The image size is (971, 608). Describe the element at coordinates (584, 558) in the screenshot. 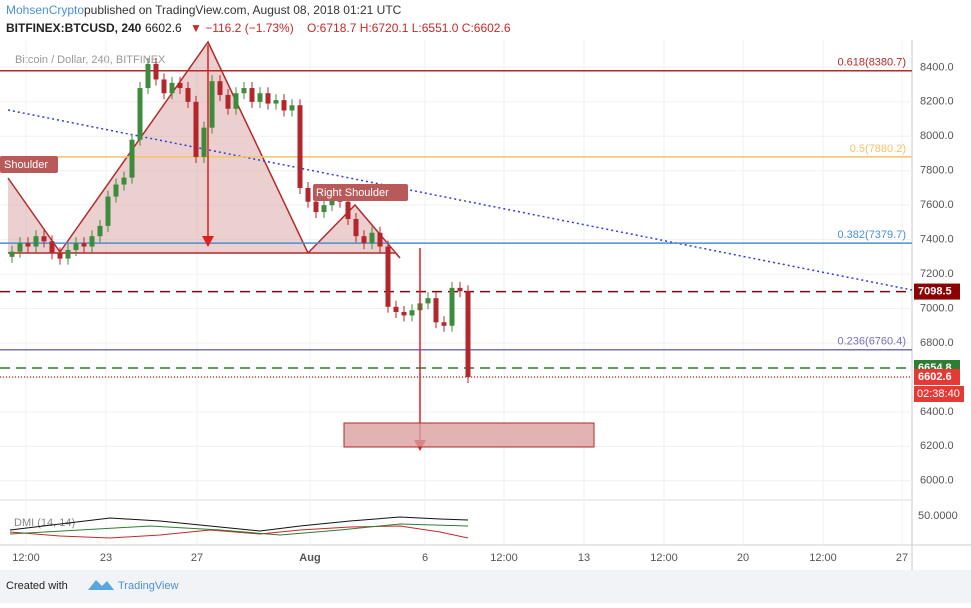

I see `x-tick-label: 13` at that location.